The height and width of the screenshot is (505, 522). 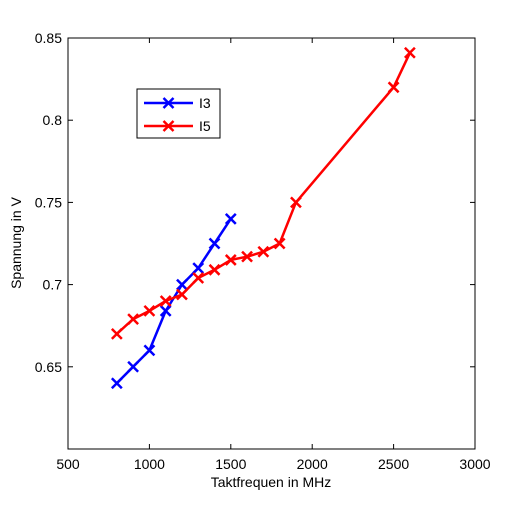 What do you see at coordinates (205, 126) in the screenshot?
I see `legend-label-i5: I5` at bounding box center [205, 126].